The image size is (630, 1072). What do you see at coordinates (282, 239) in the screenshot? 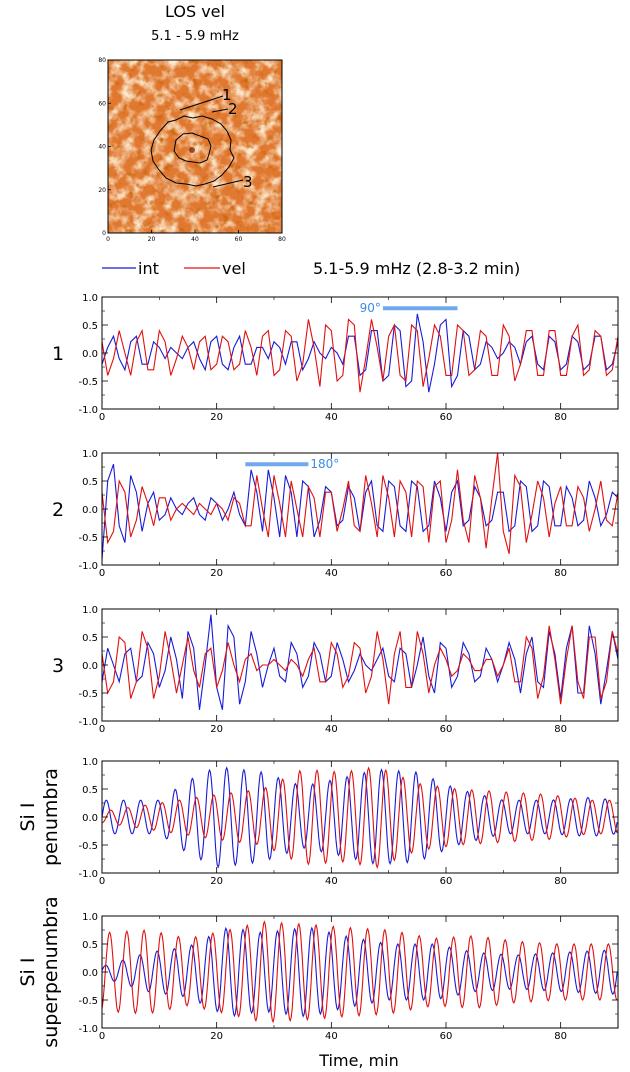
I see `map-xtick-label: 80` at bounding box center [282, 239].